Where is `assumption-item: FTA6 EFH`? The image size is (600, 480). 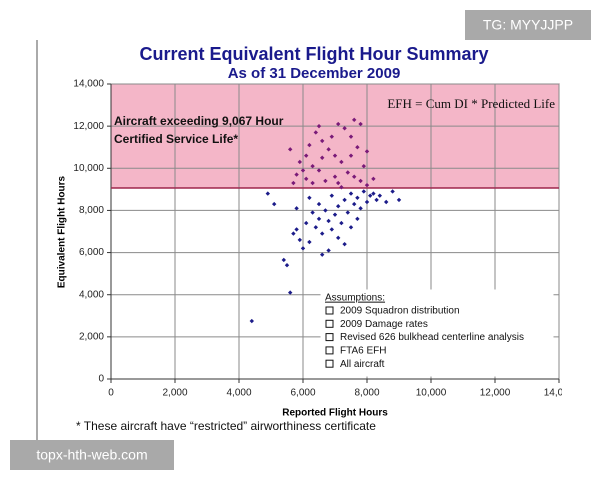 assumption-item: FTA6 EFH is located at coordinates (363, 351).